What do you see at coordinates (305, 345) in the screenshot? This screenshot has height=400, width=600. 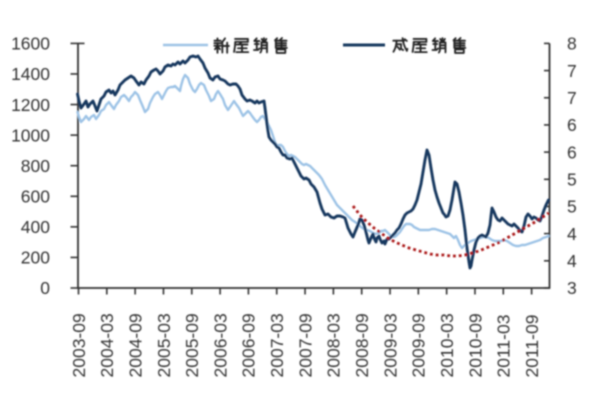 I see `svg-text: 2007-09` at bounding box center [305, 345].